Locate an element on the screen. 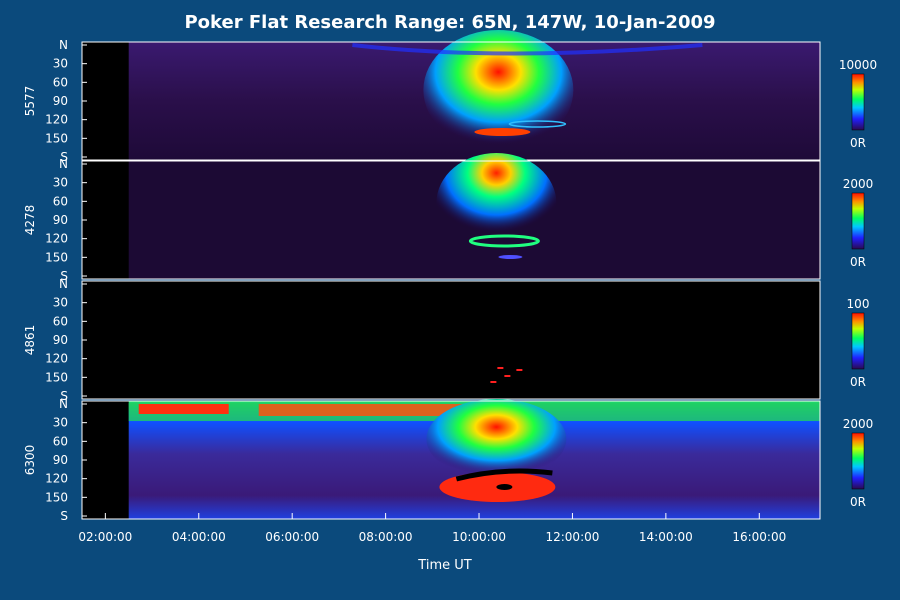  x-tick-label: 16:00:00 is located at coordinates (759, 537).